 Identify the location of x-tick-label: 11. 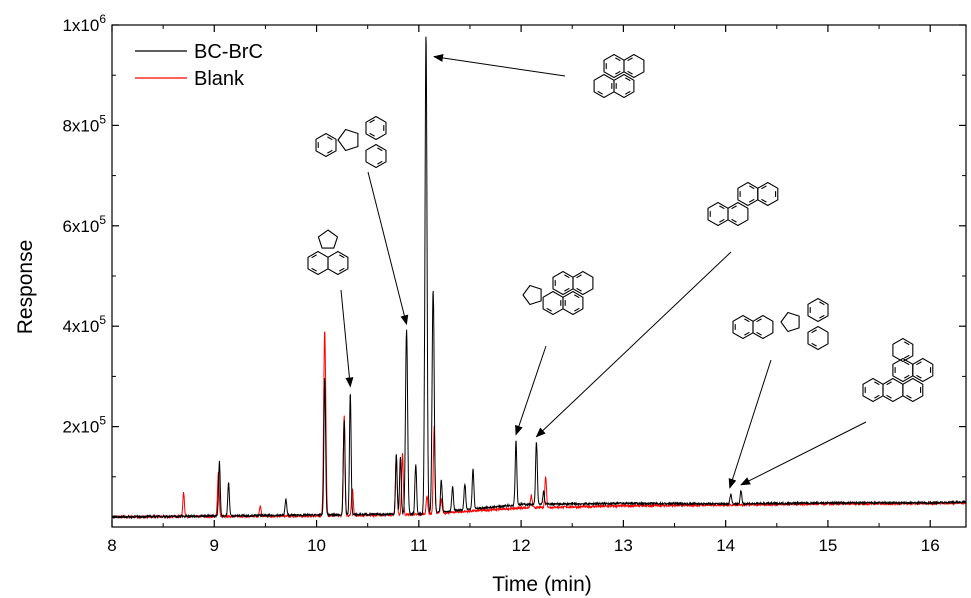
(419, 545).